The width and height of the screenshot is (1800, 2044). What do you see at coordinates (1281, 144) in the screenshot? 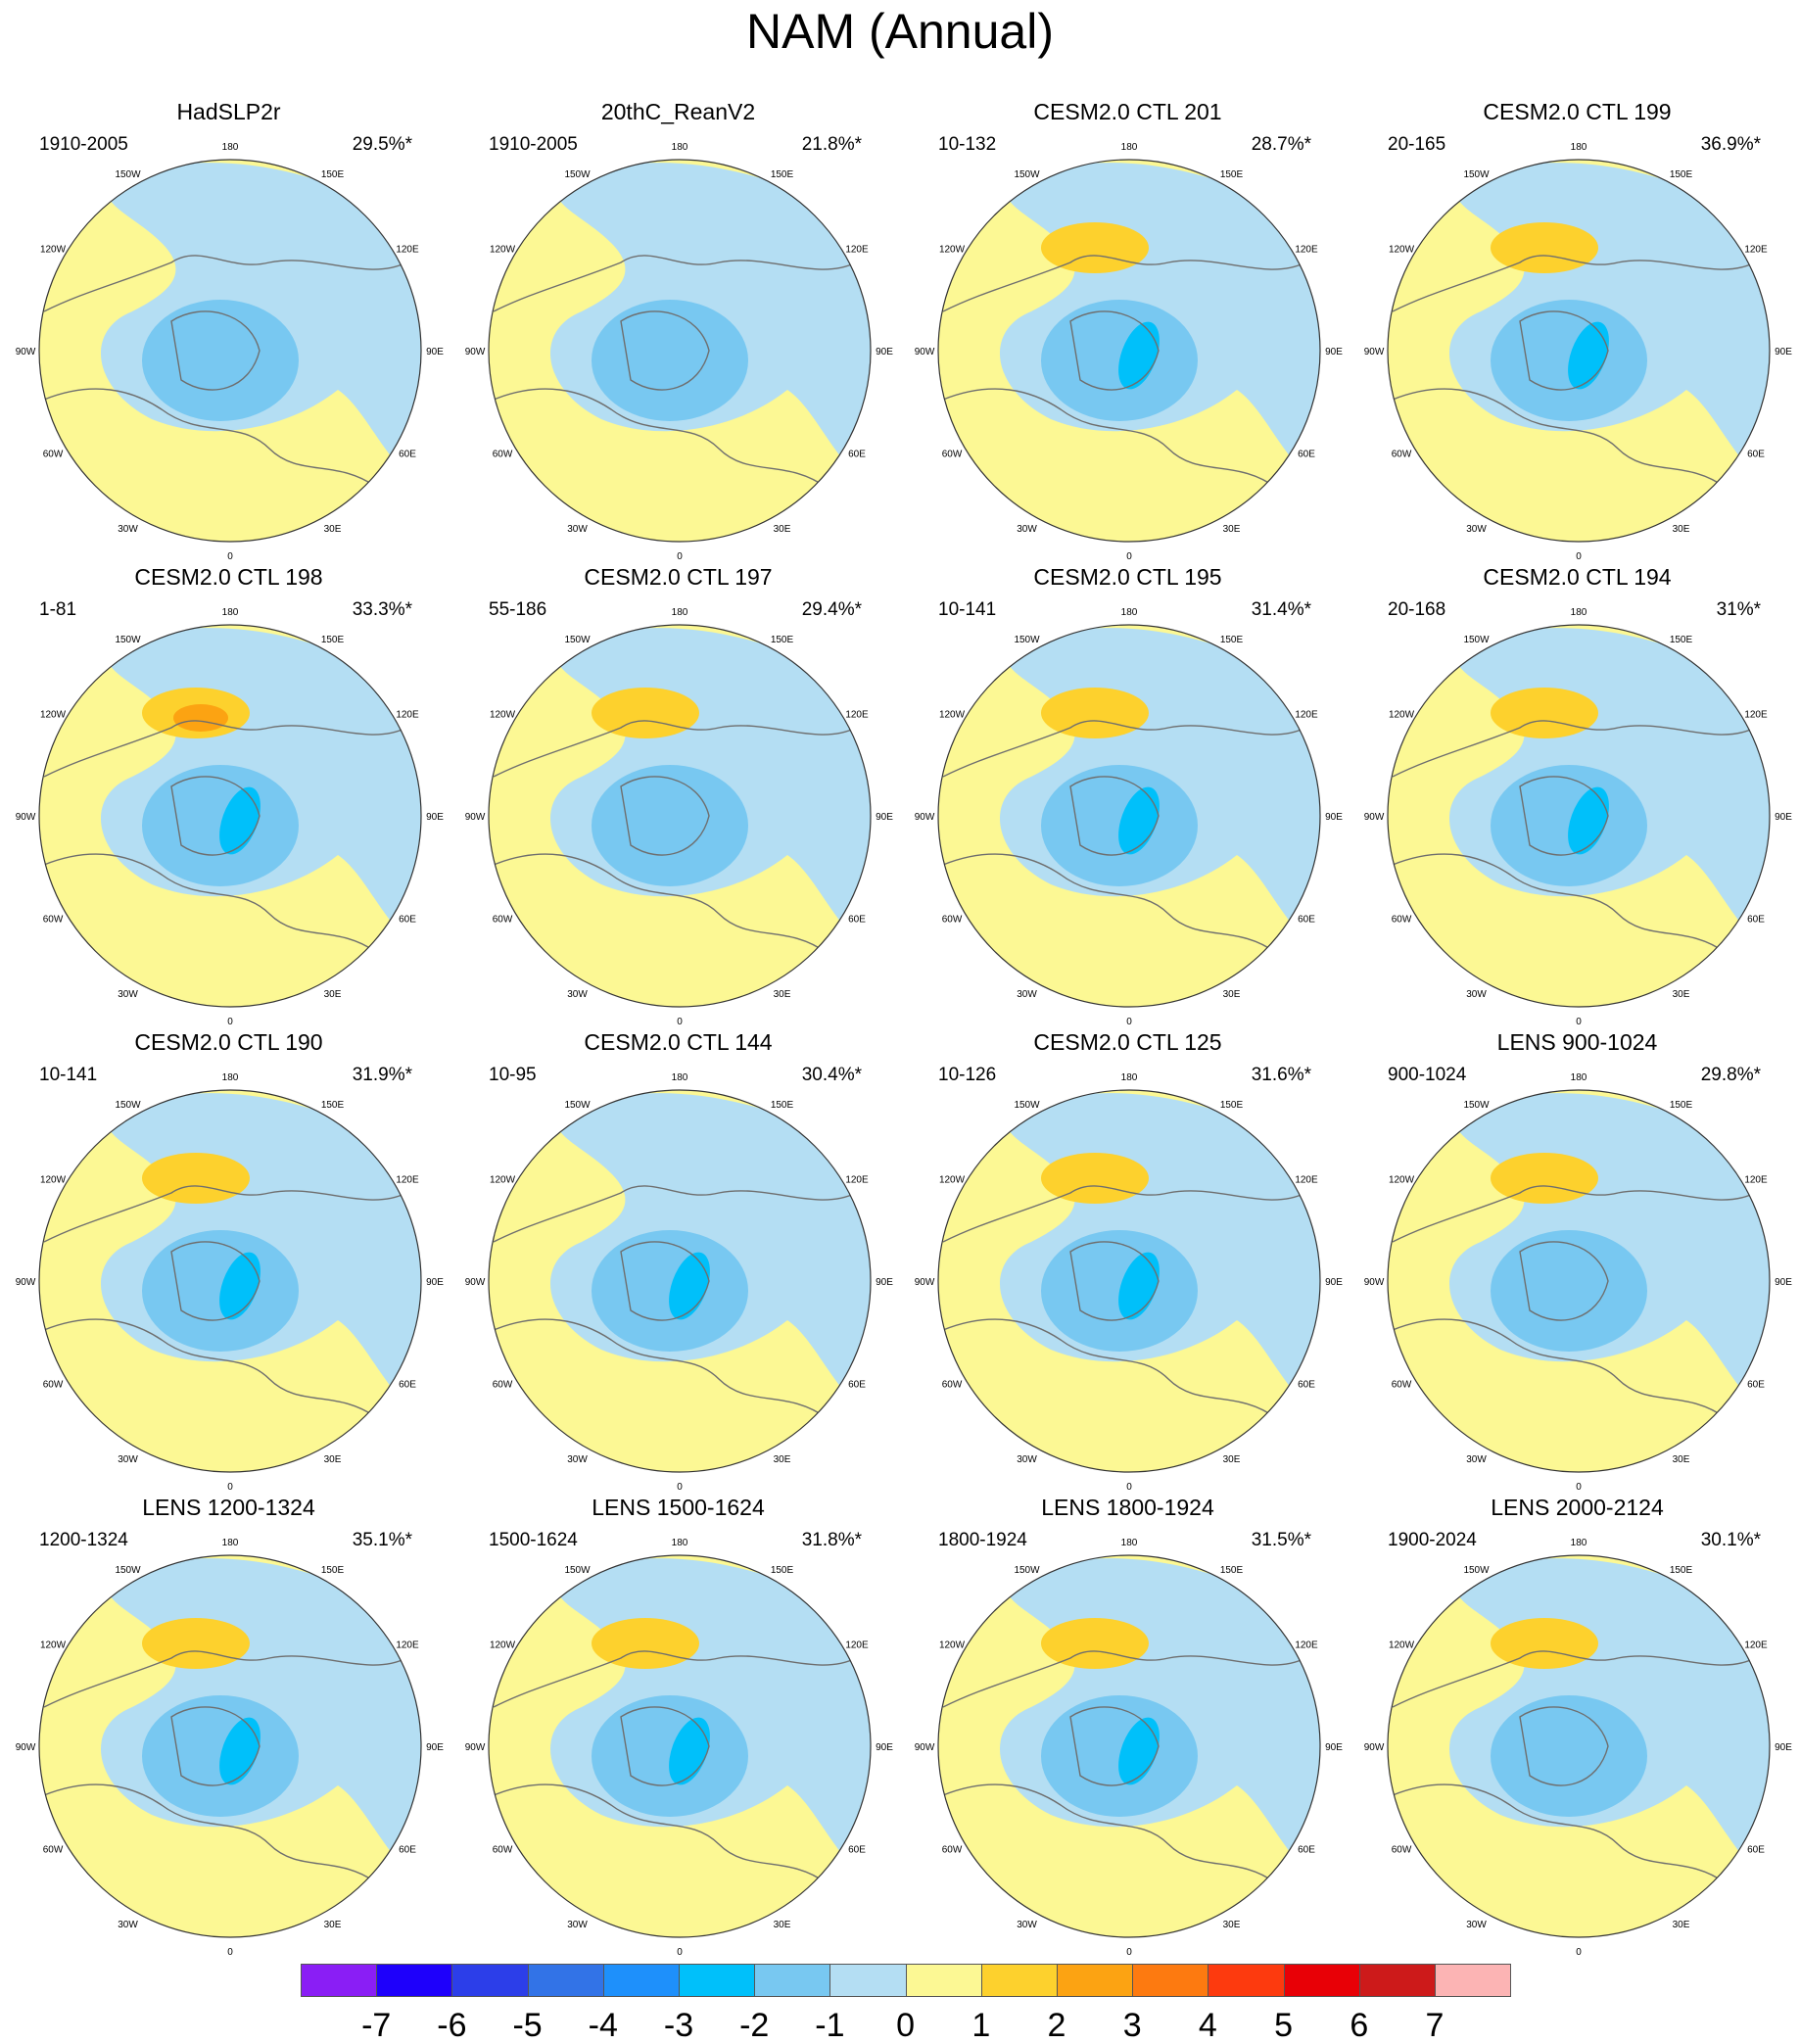
I see `panel-variance-percent: 28.7%*` at bounding box center [1281, 144].